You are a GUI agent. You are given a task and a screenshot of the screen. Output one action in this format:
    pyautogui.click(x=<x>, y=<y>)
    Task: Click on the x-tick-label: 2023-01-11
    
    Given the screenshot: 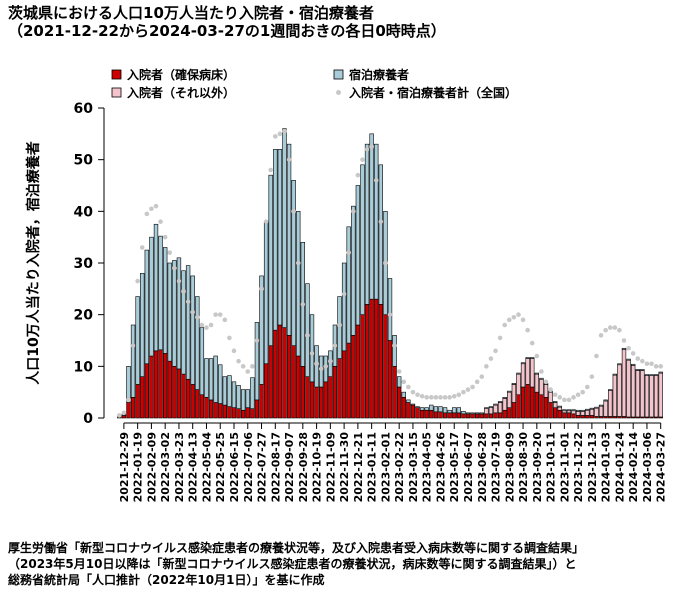 What is the action you would take?
    pyautogui.click(x=372, y=467)
    